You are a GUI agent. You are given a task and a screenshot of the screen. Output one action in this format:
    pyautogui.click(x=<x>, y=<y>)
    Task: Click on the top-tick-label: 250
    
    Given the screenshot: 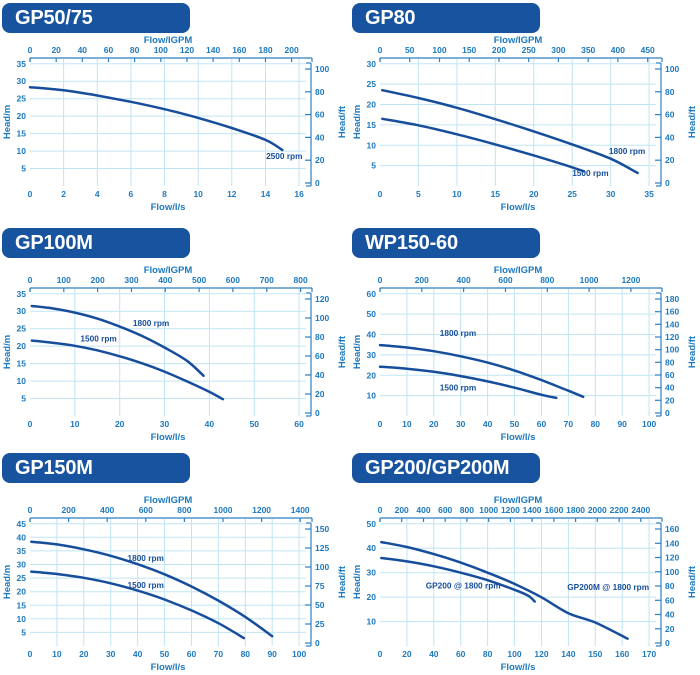 What is the action you would take?
    pyautogui.click(x=529, y=50)
    